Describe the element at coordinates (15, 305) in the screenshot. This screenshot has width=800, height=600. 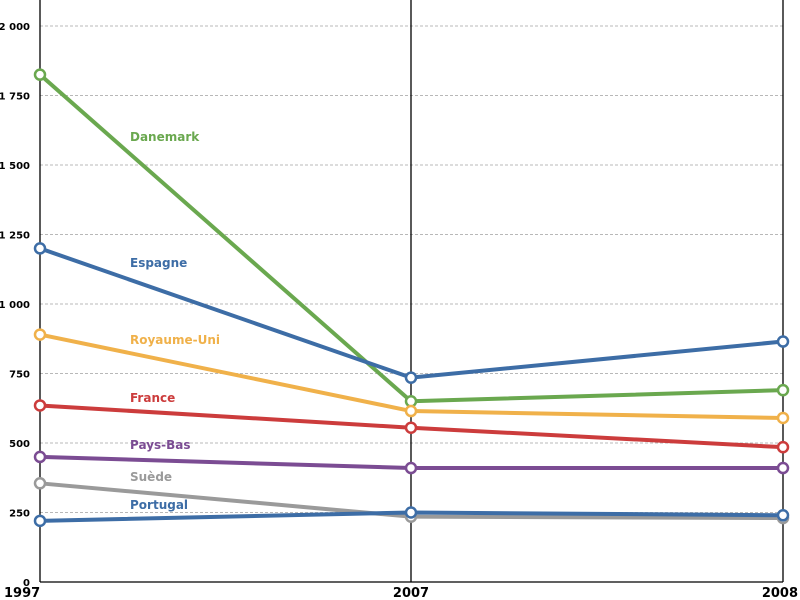
I see `y-tick-label: 1 000` at that location.